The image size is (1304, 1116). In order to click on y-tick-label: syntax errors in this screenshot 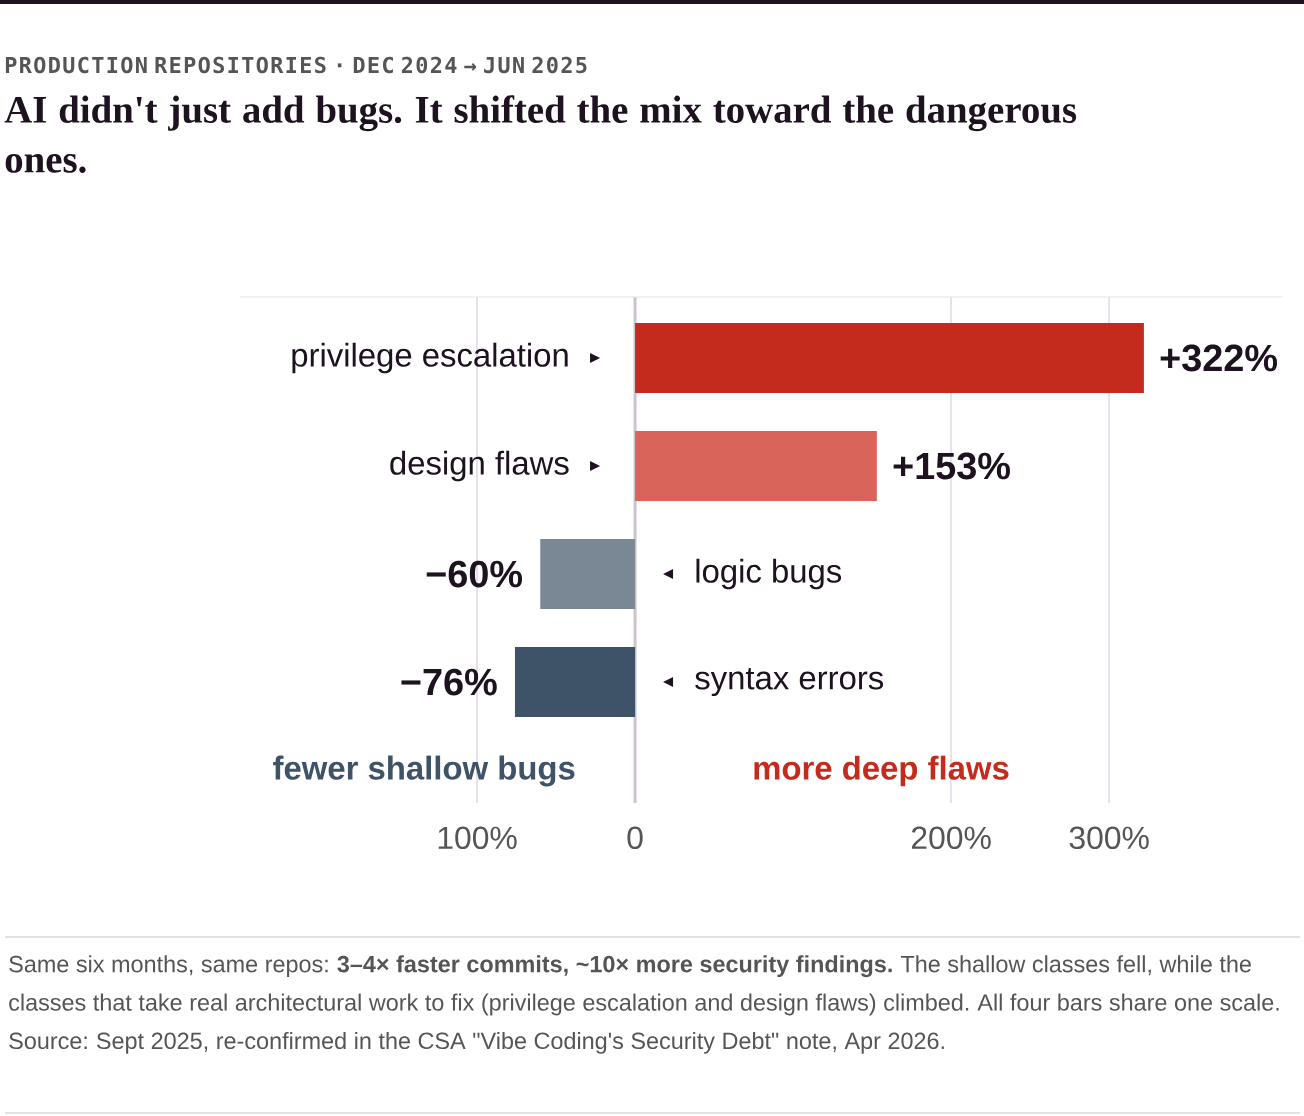, I will do `click(789, 682)`.